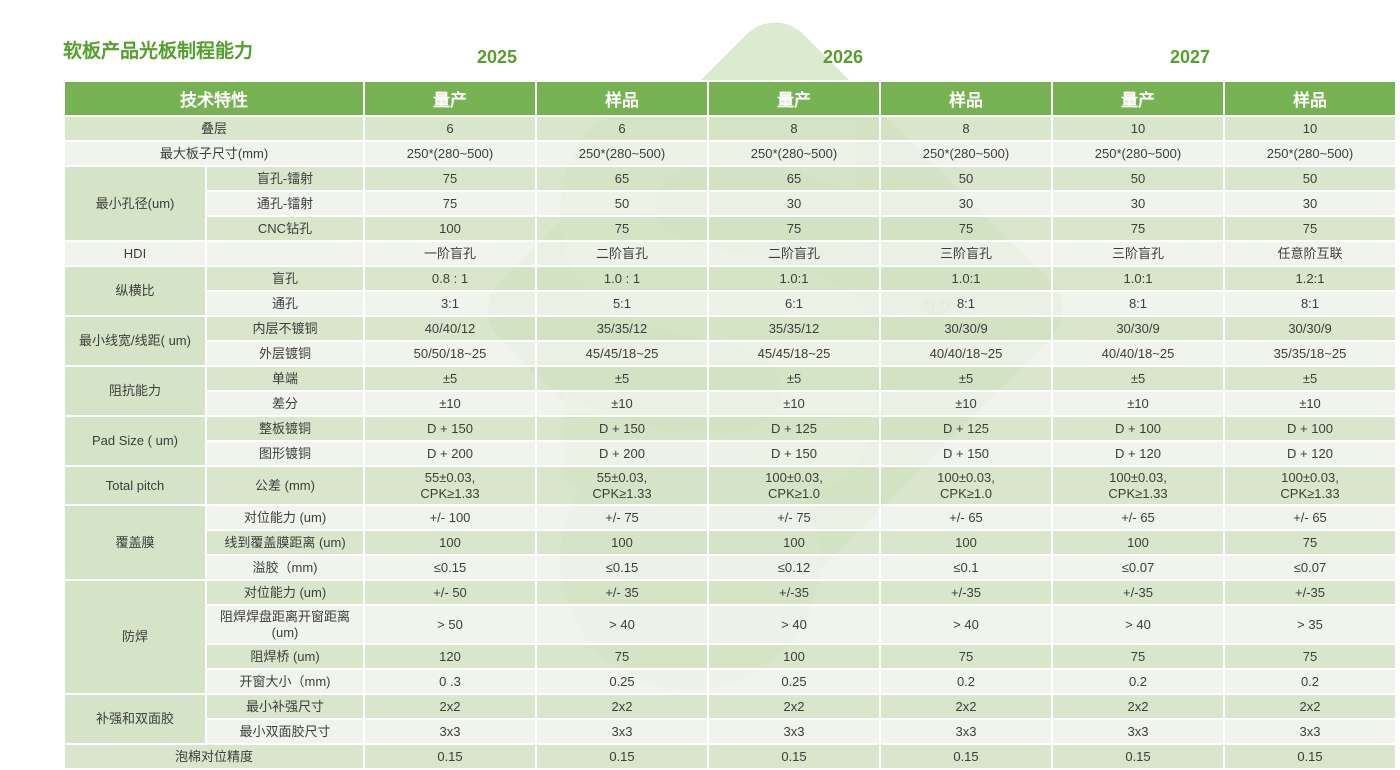  I want to click on cell-value: ≤0.15, so click(450, 567).